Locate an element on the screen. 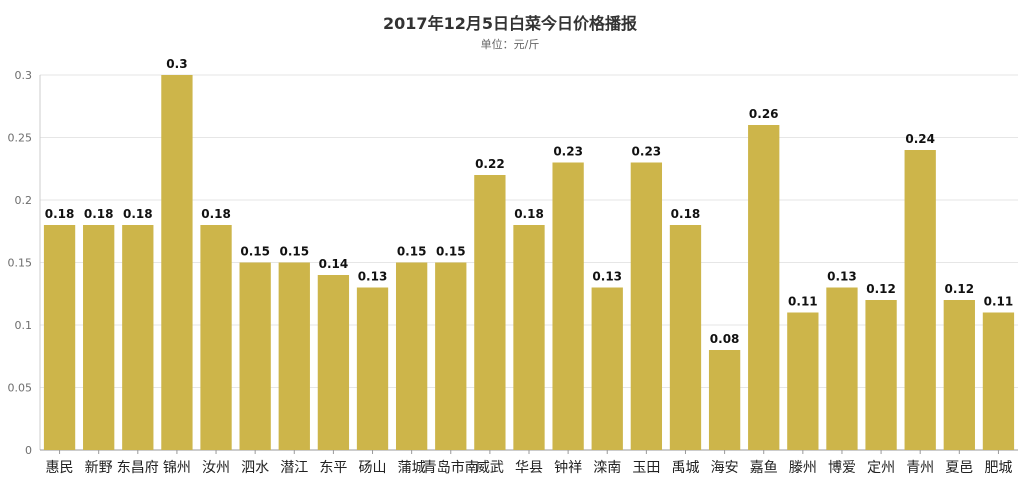 Image resolution: width=1020 pixels, height=500 pixels. x-tick-label: 嘉鱼 is located at coordinates (764, 467).